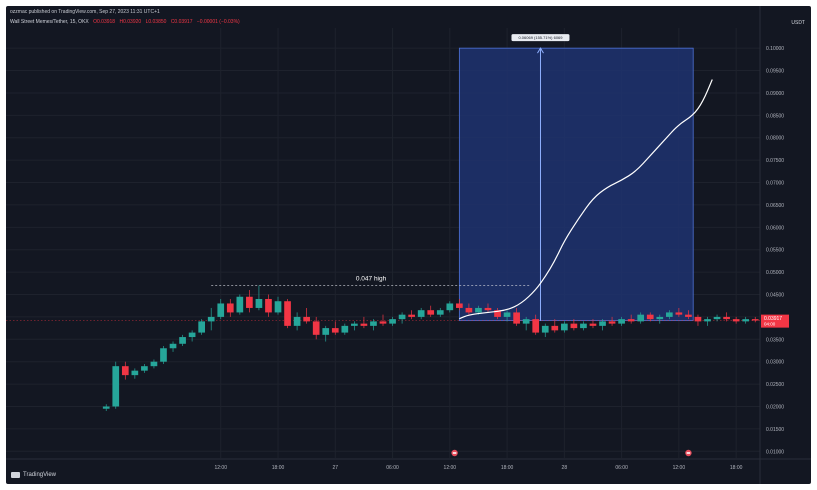 The height and width of the screenshot is (490, 817). I want to click on y-tick-label: 0.04500, so click(775, 296).